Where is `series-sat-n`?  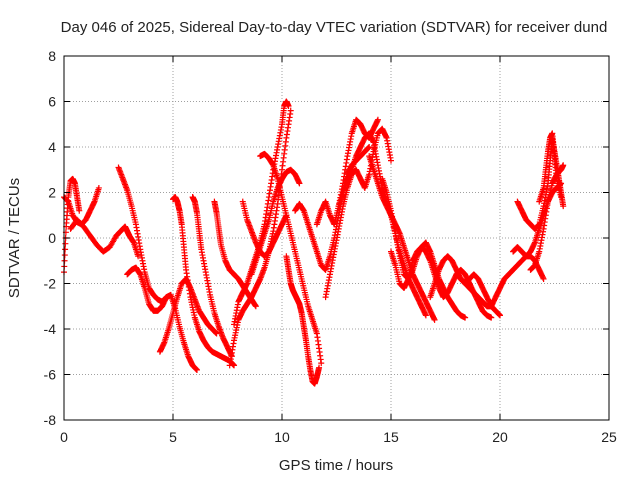 series-sat-n is located at coordinates (291, 258).